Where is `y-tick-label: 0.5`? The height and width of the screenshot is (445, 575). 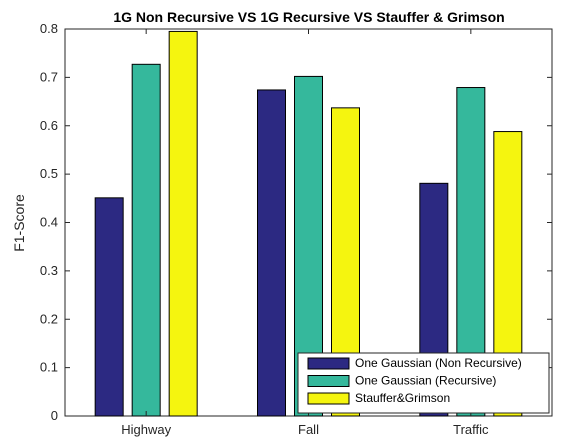
y-tick-label: 0.5 is located at coordinates (49, 173).